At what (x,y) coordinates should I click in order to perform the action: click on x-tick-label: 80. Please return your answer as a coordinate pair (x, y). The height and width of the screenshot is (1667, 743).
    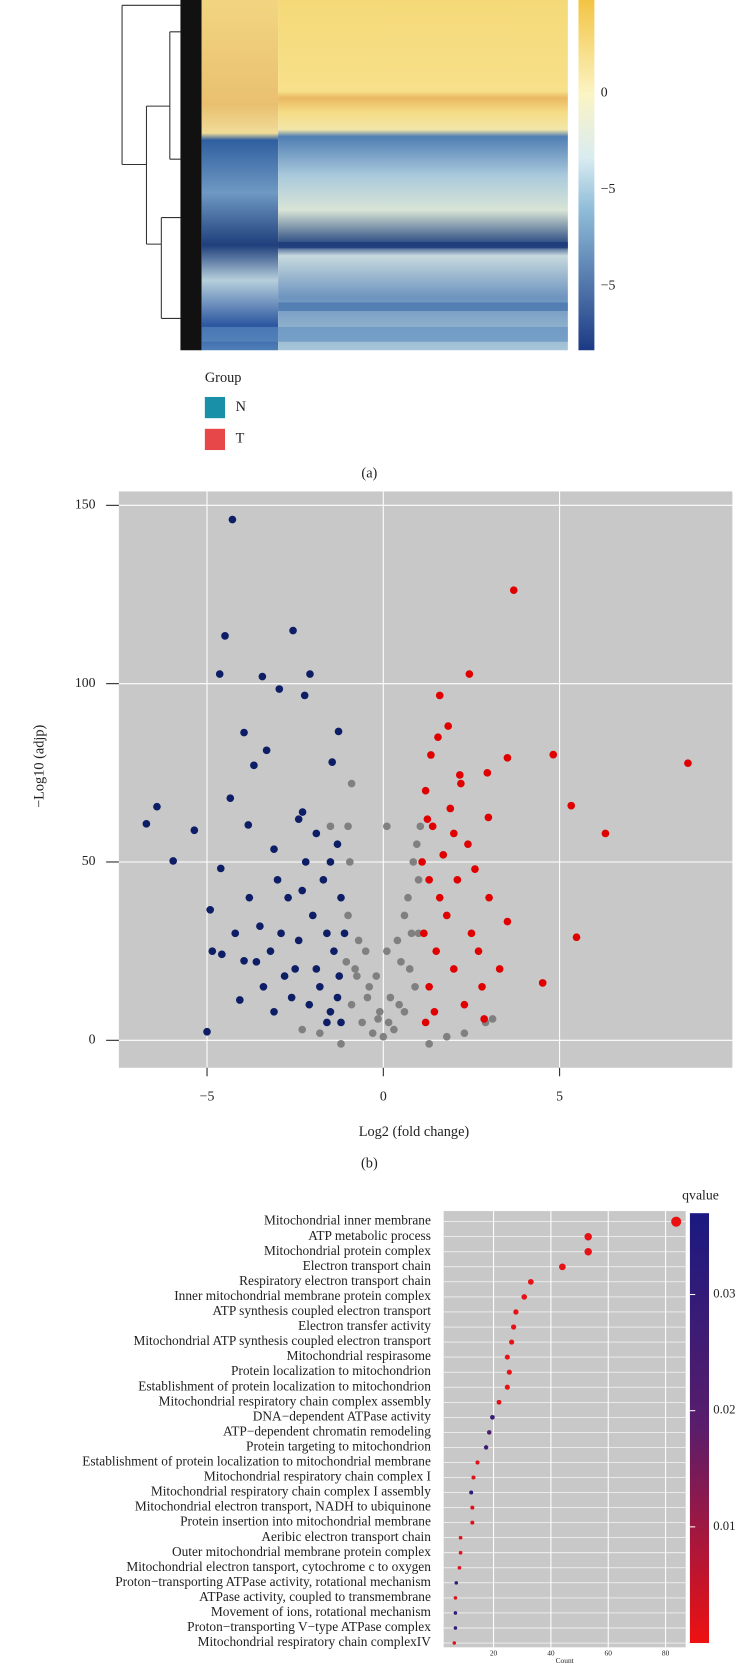
    Looking at the image, I should click on (666, 1652).